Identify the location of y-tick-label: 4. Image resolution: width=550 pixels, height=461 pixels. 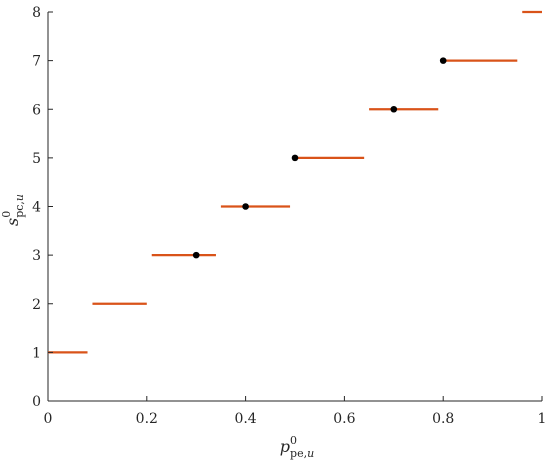
(36, 208).